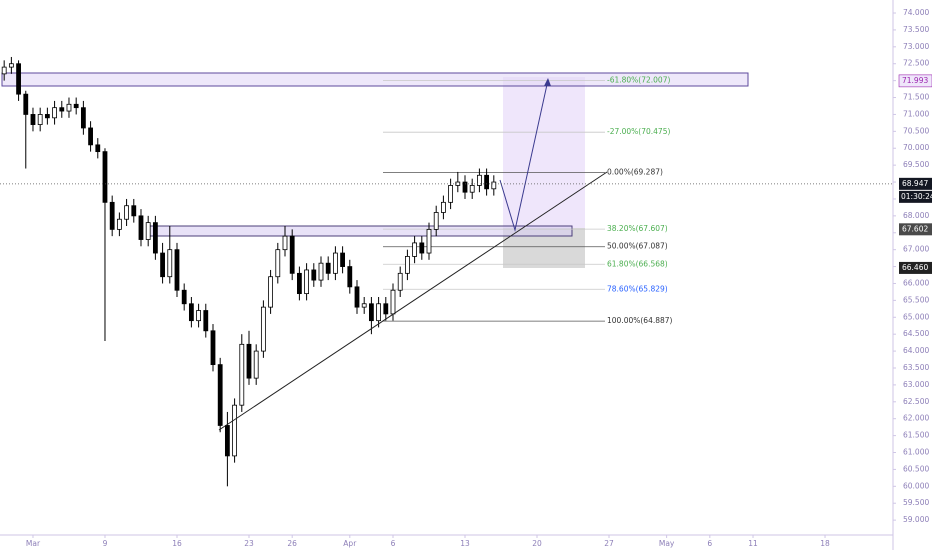  Describe the element at coordinates (709, 543) in the screenshot. I see `x-tick-label: 6` at that location.